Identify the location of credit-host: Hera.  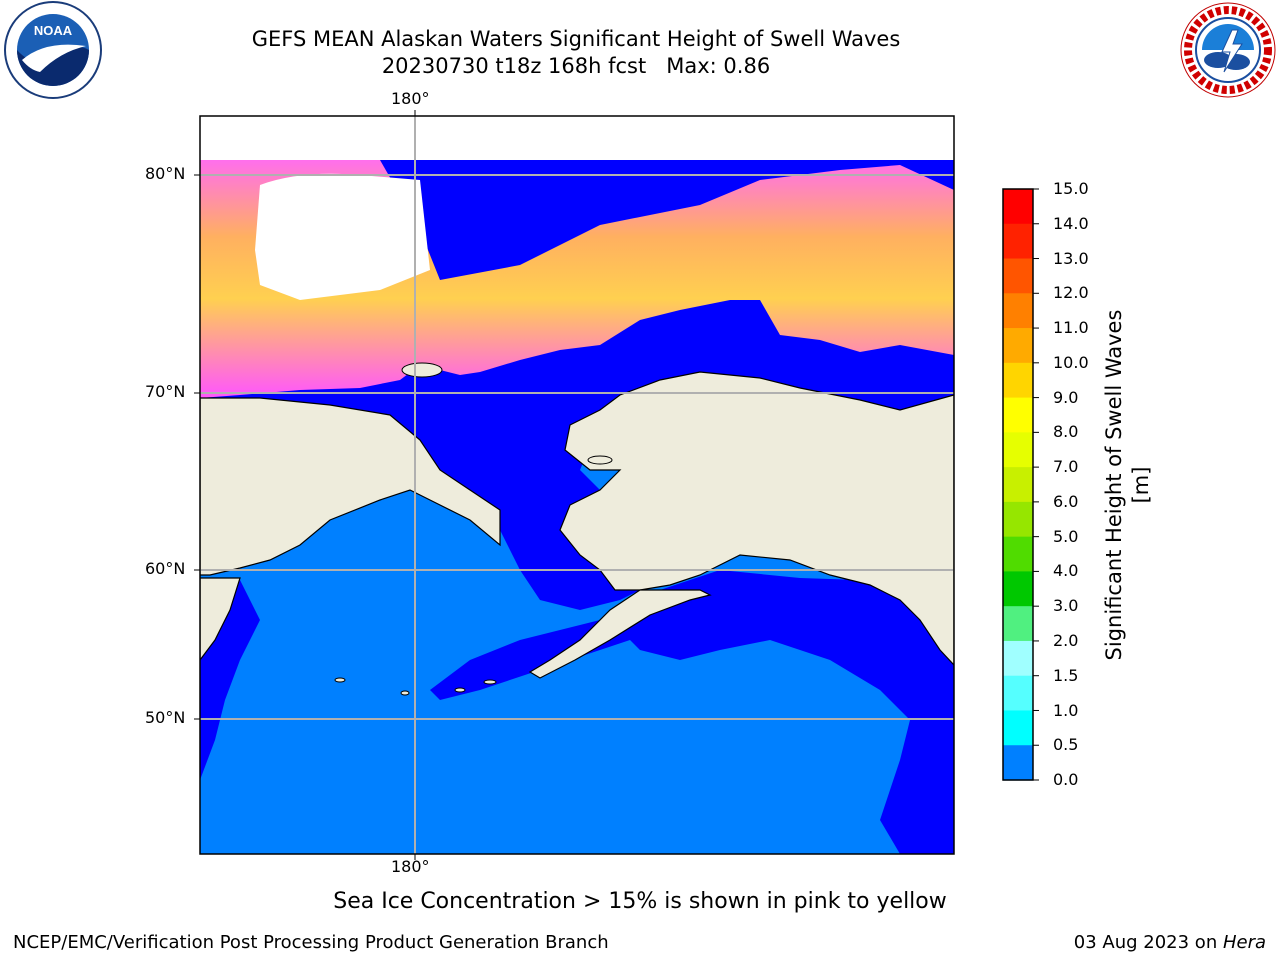
(1244, 942).